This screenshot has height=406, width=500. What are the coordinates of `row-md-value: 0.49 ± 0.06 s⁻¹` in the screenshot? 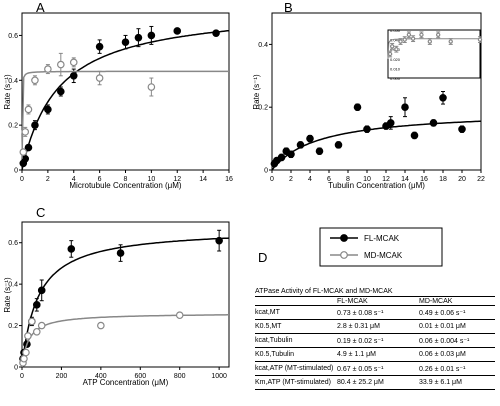 It's located at (442, 313).